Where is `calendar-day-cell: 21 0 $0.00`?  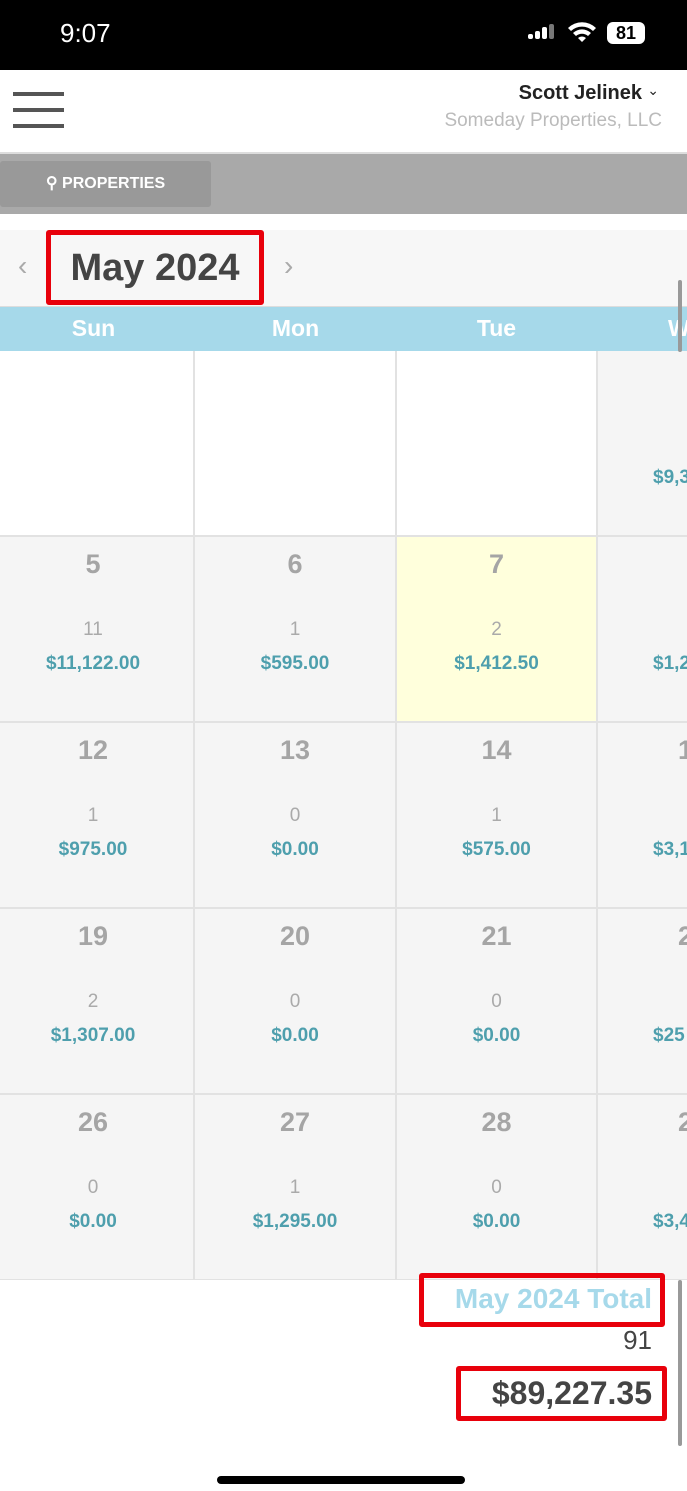
calendar-day-cell: 21 0 $0.00 is located at coordinates (497, 1002).